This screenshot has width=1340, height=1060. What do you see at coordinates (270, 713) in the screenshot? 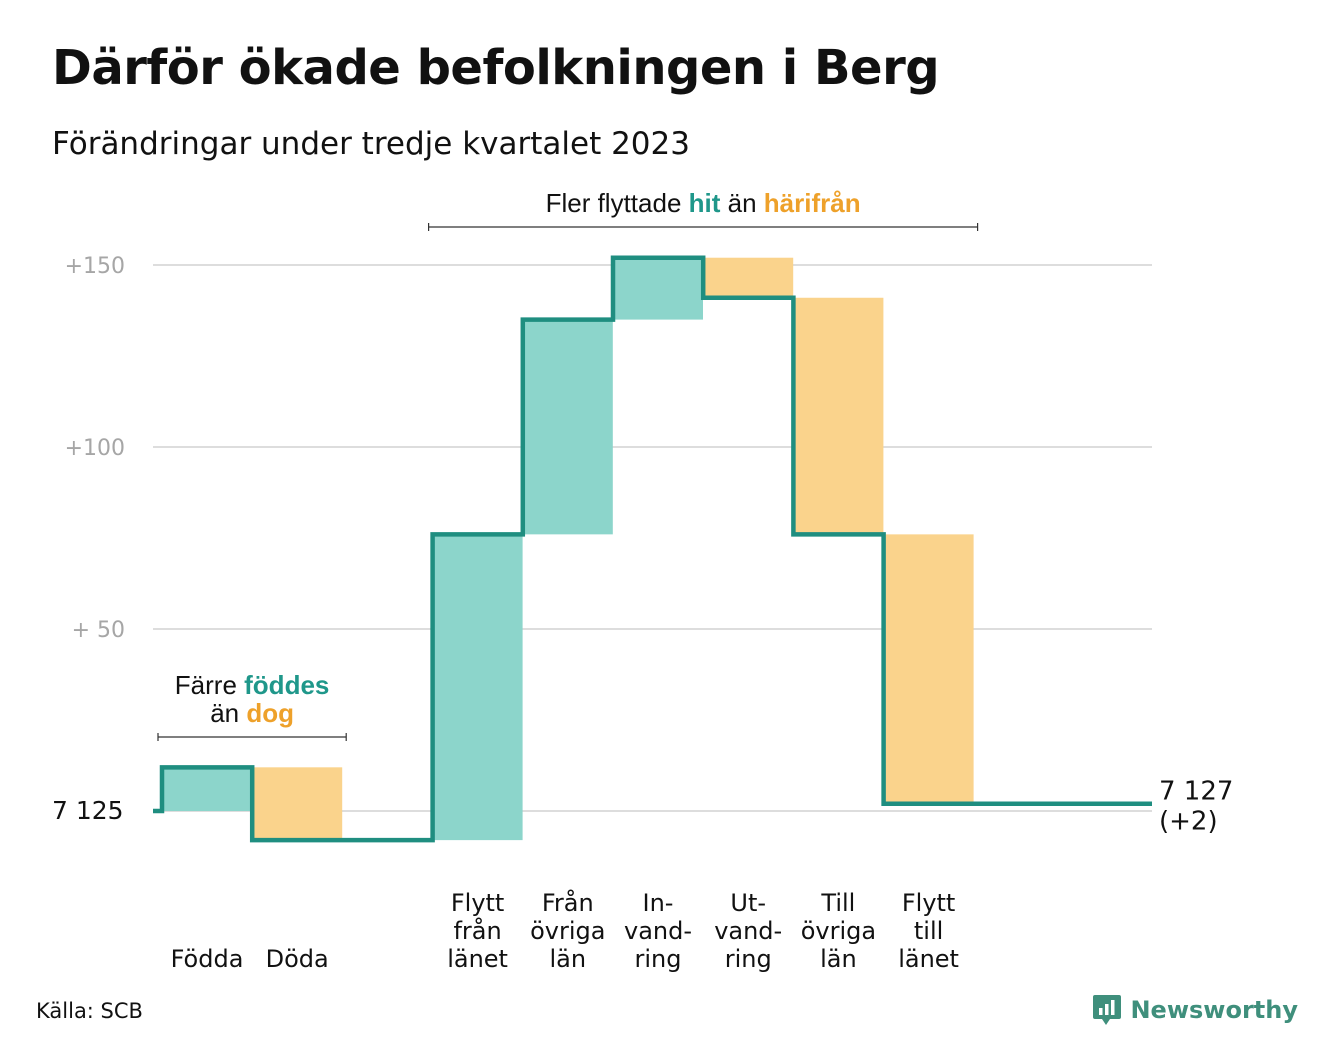
I see `annotation-segment: dog` at bounding box center [270, 713].